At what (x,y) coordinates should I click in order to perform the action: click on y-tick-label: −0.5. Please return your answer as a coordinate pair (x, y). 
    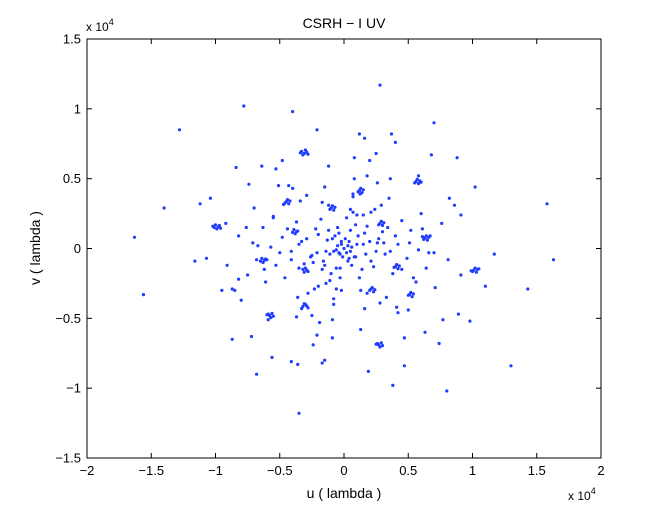
    Looking at the image, I should click on (68, 318).